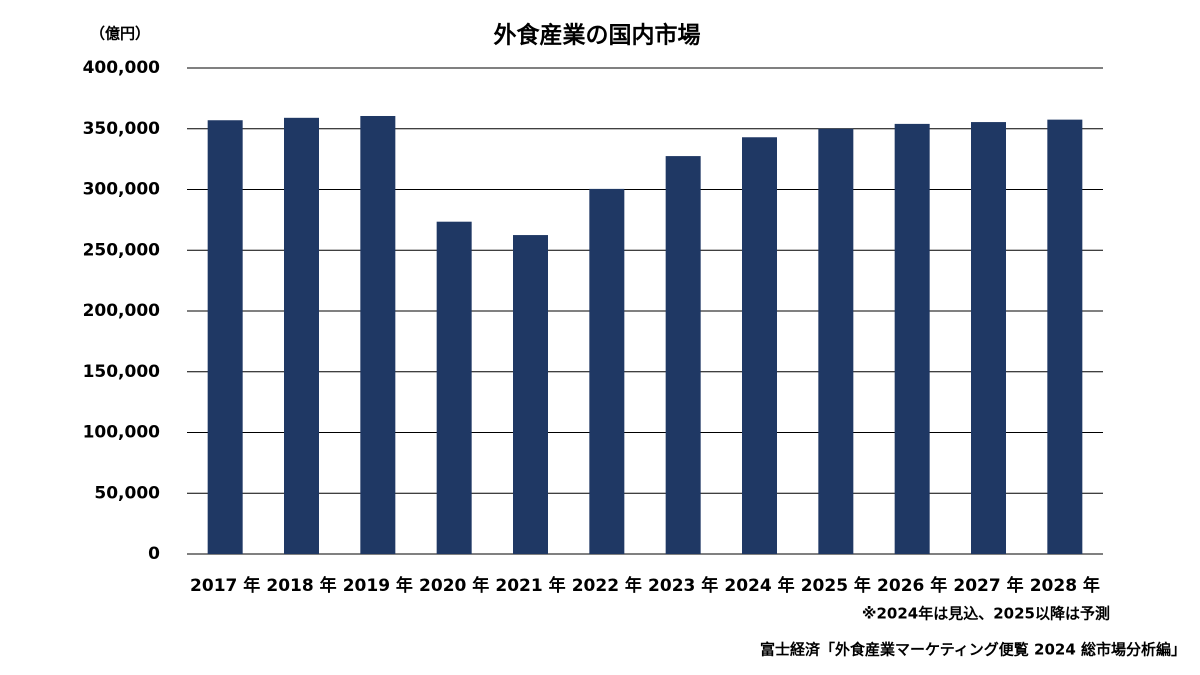  I want to click on x-tick-label: 2020 年, so click(454, 585).